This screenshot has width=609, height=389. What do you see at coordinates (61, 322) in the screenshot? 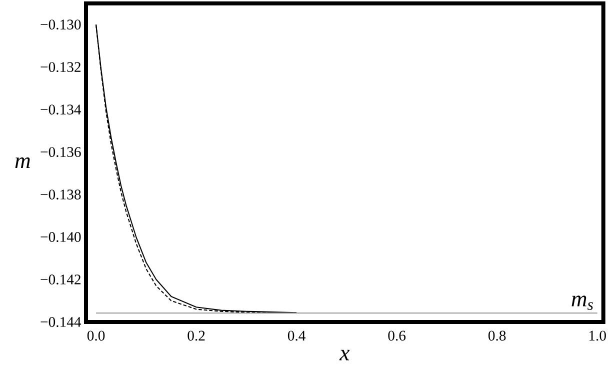
I see `y-tick-label: −0.144` at bounding box center [61, 322].